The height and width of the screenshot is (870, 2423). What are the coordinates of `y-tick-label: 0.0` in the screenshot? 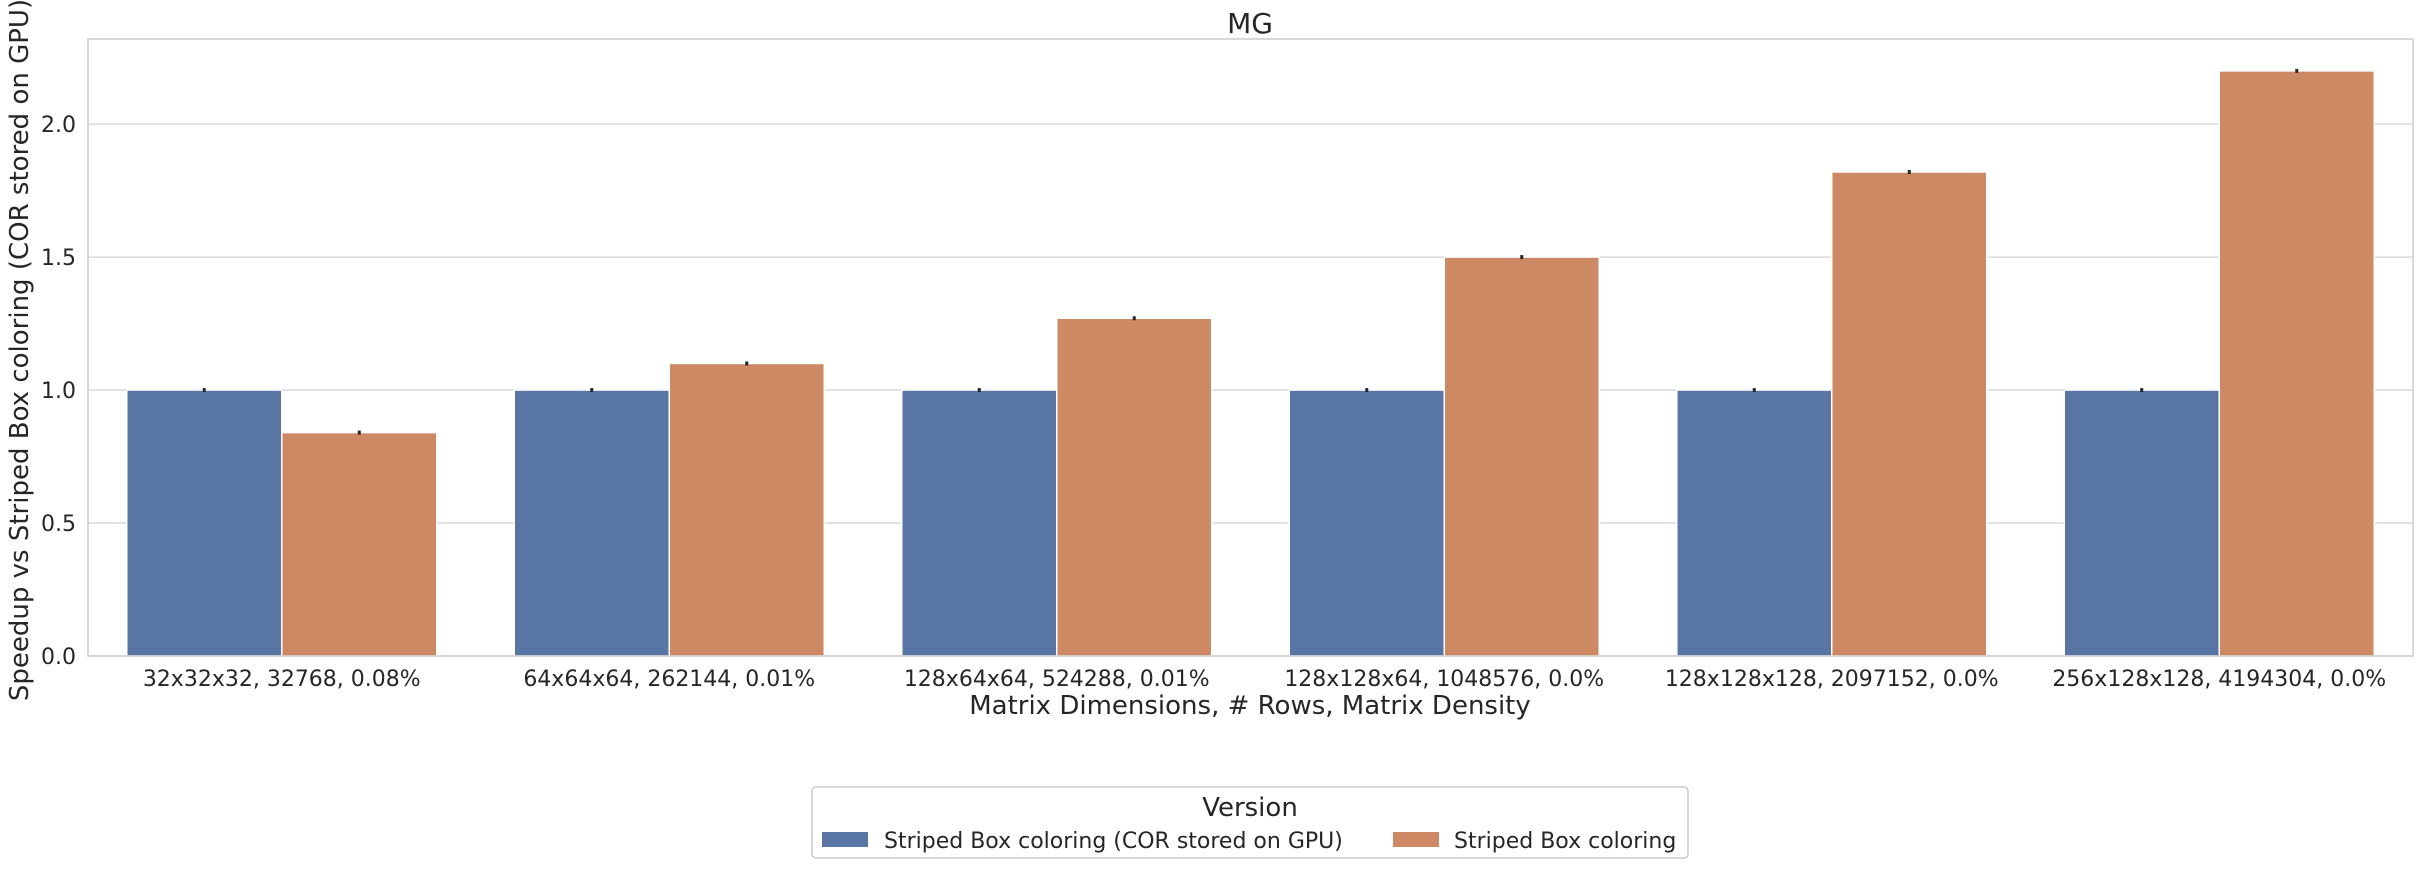 It's located at (58, 657).